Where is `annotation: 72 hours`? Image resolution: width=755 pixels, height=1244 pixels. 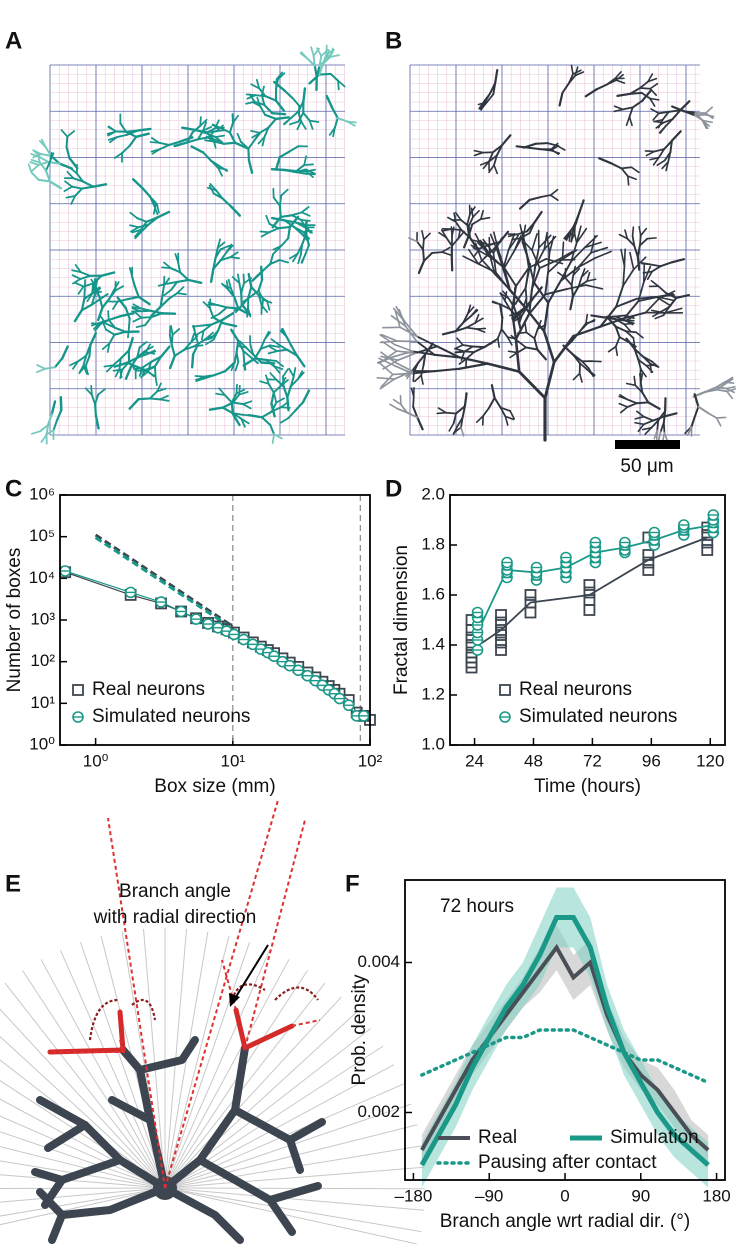
annotation: 72 hours is located at coordinates (477, 906).